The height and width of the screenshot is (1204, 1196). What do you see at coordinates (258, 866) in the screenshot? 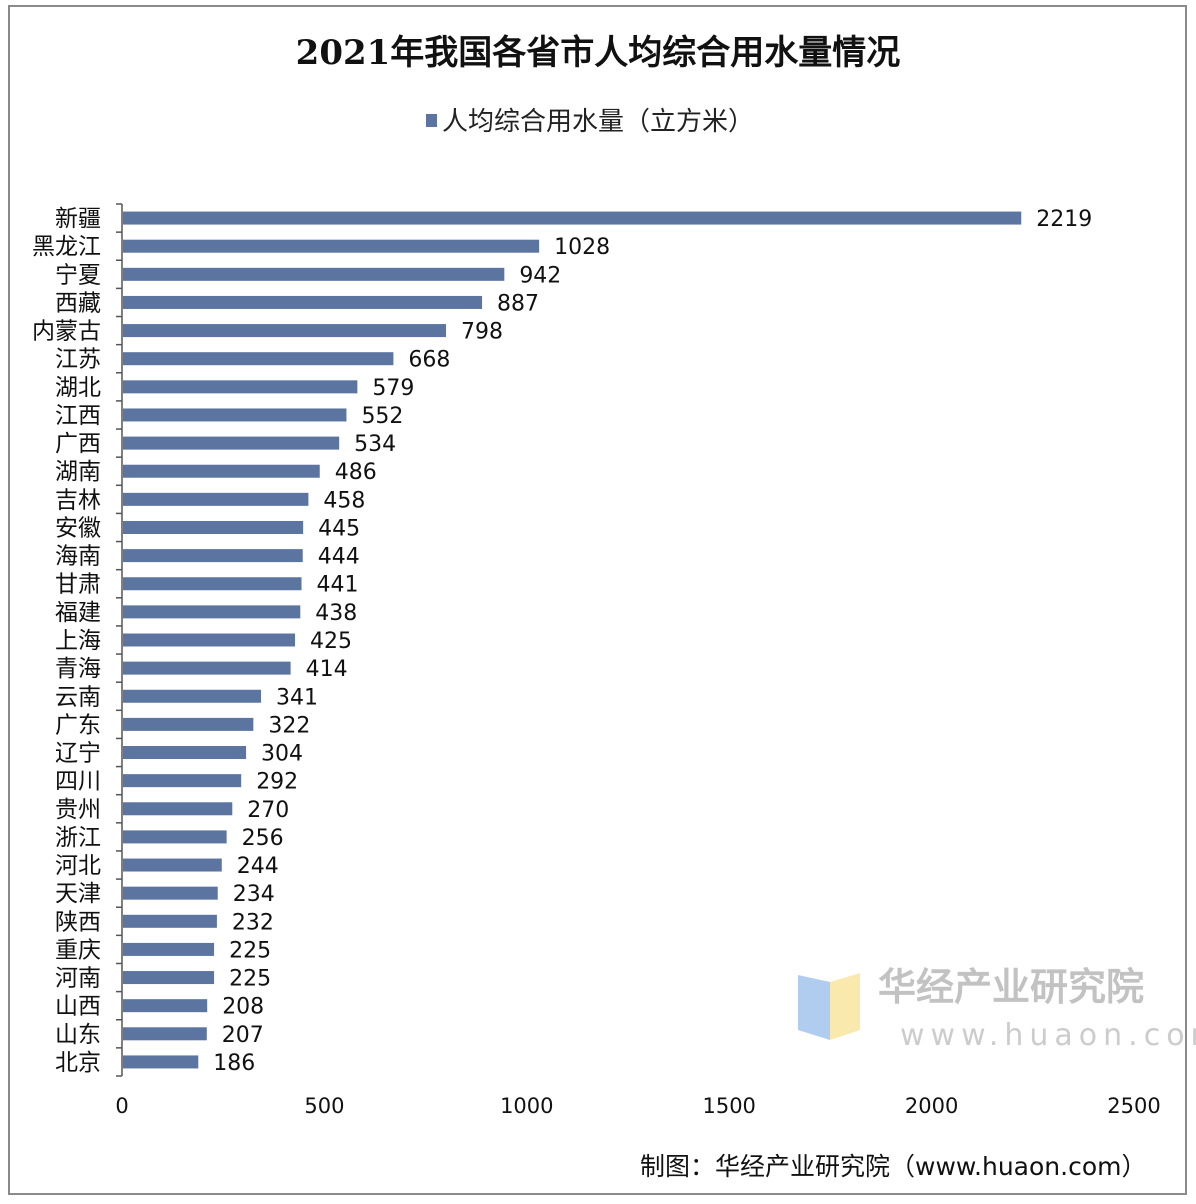
I see `data-label: 244` at bounding box center [258, 866].